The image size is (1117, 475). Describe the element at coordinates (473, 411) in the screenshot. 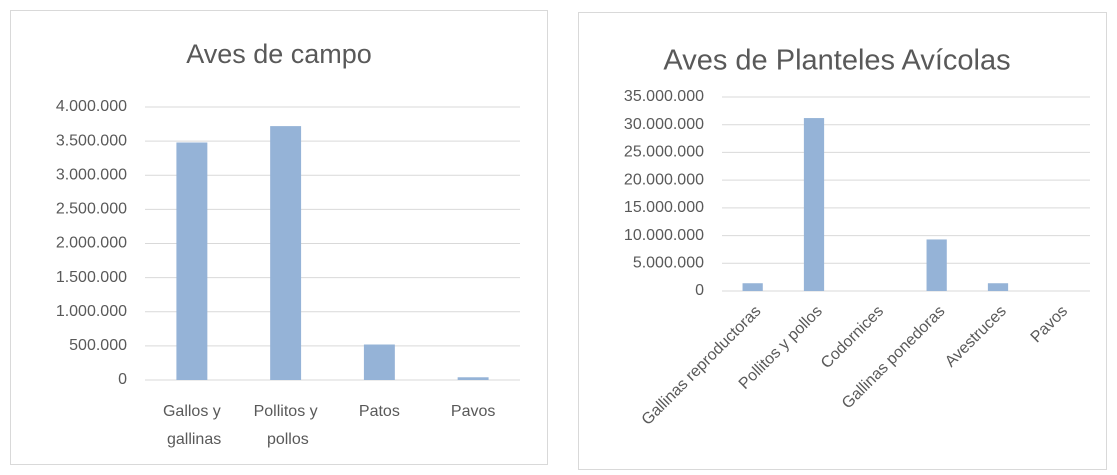

I see `x-tick-label: Pavos` at that location.